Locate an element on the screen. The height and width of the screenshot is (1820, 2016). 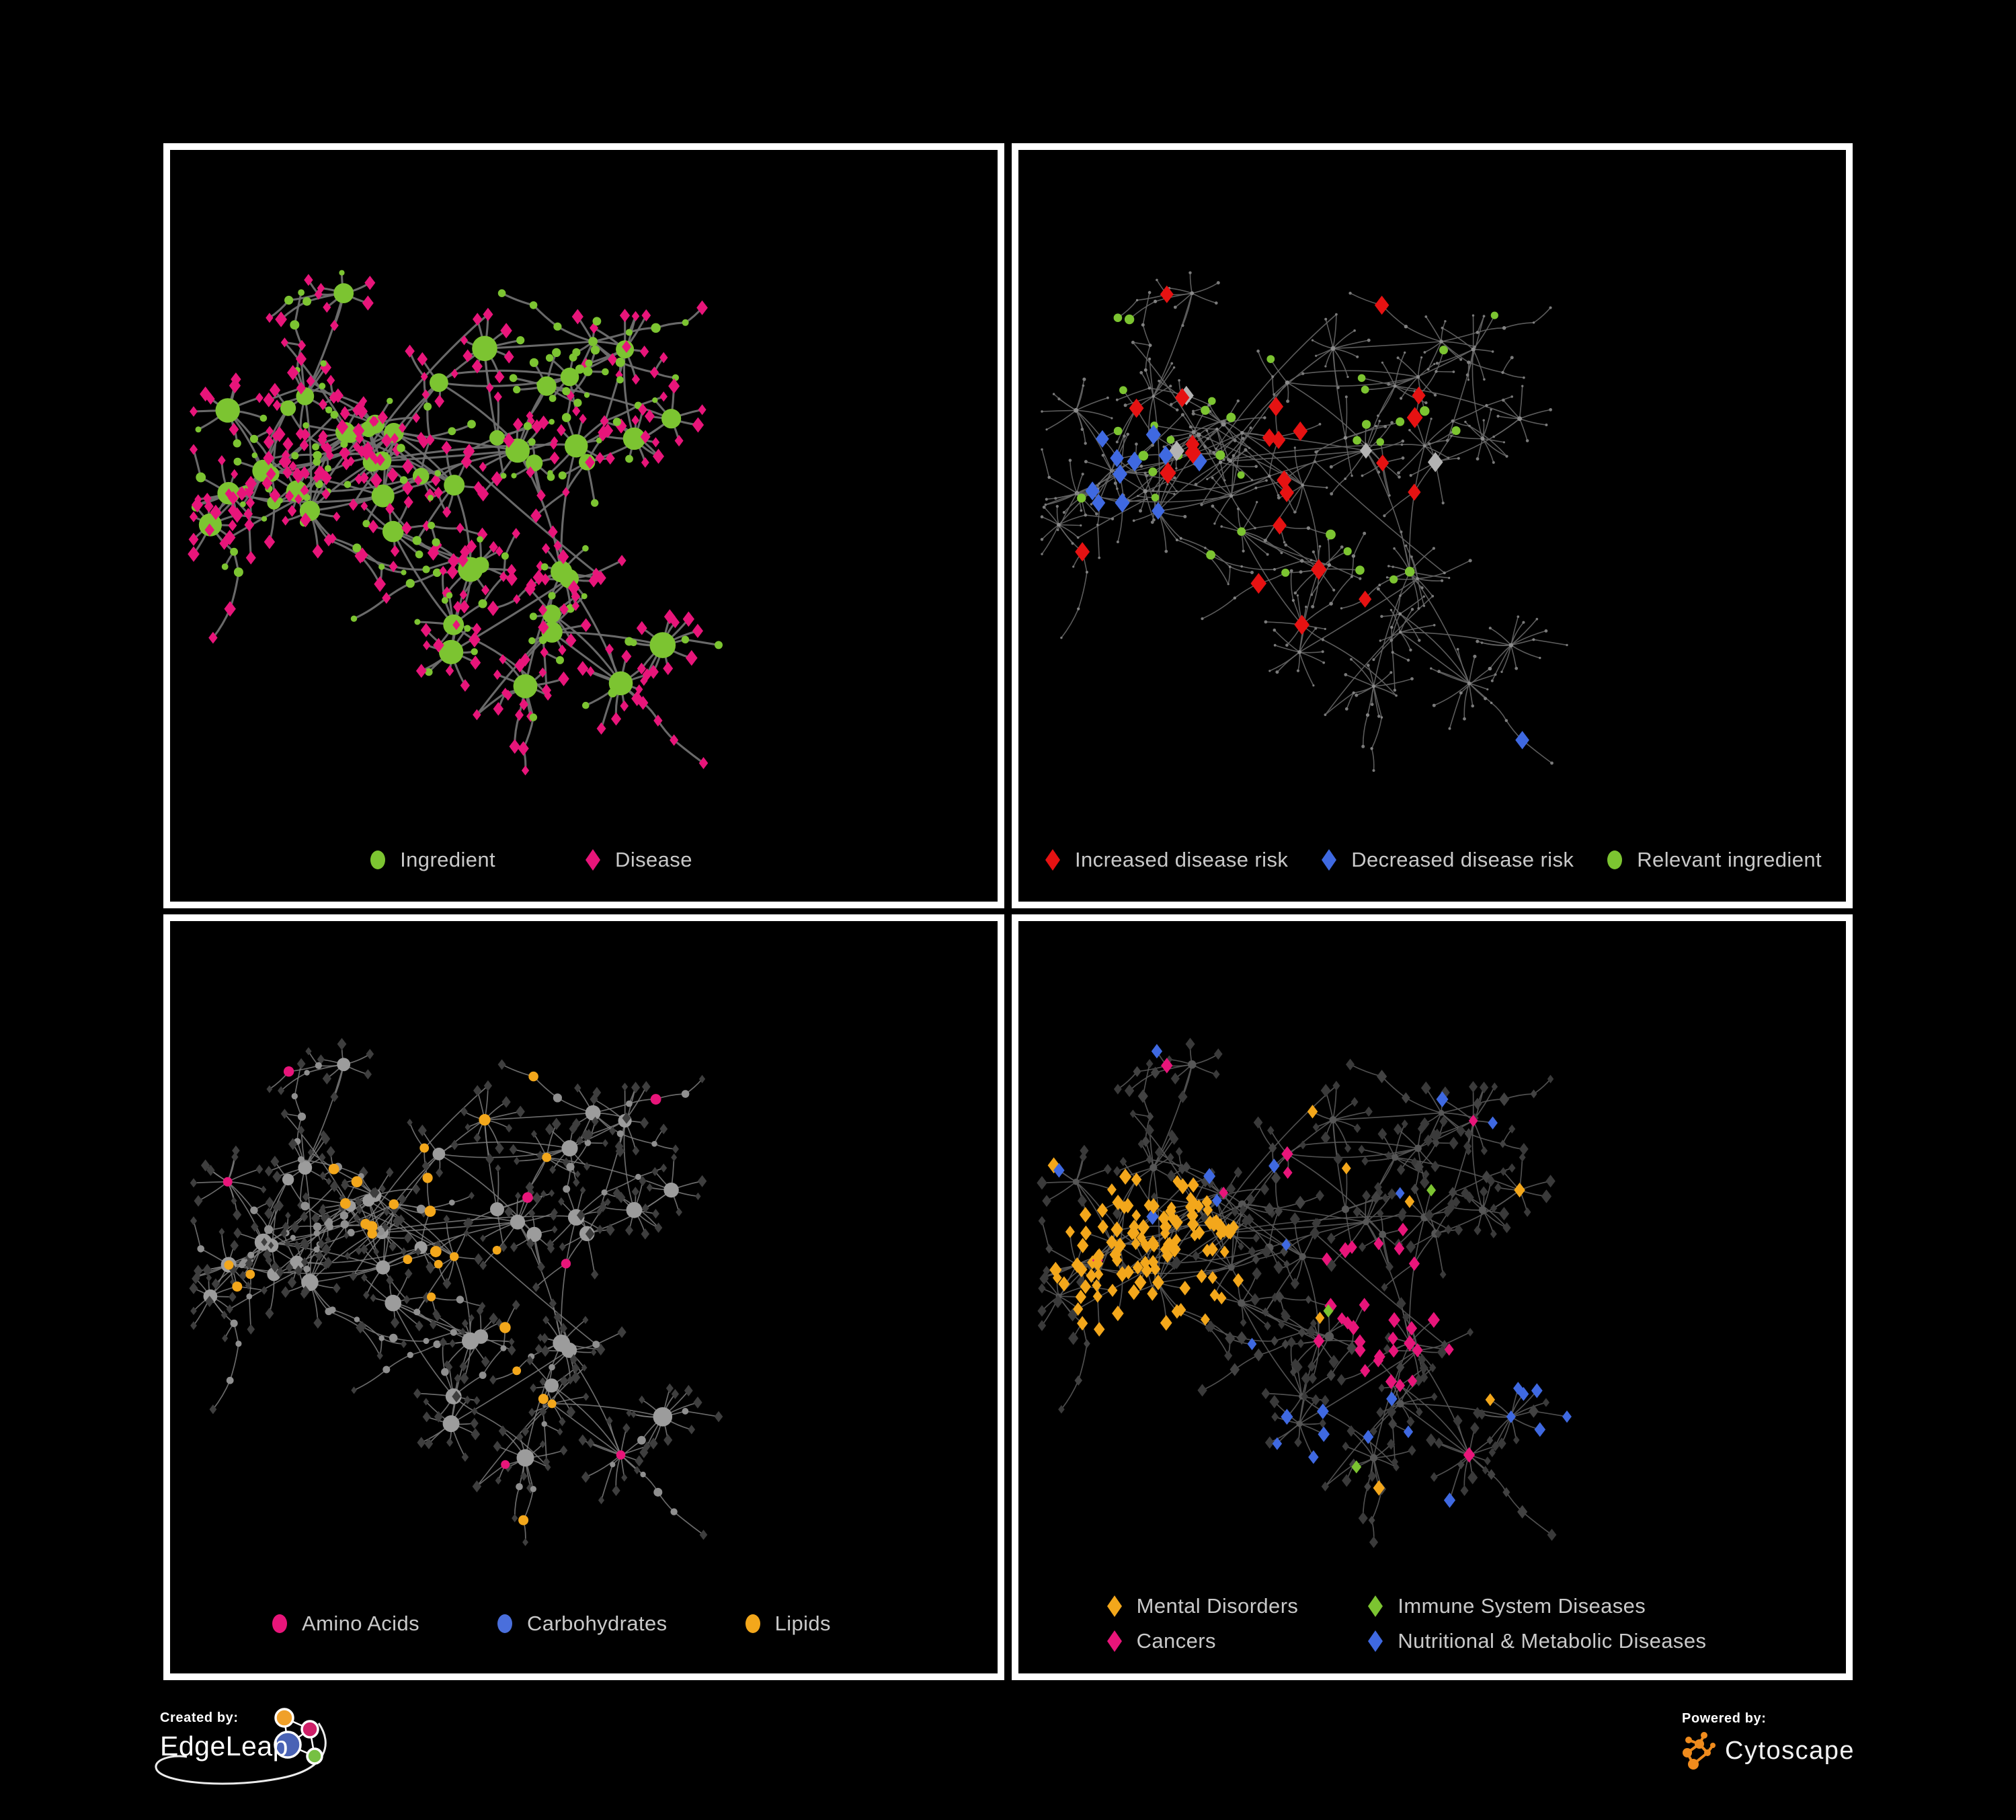
legend-item-nutrient-class-network-2: Lipids is located at coordinates (787, 1624).